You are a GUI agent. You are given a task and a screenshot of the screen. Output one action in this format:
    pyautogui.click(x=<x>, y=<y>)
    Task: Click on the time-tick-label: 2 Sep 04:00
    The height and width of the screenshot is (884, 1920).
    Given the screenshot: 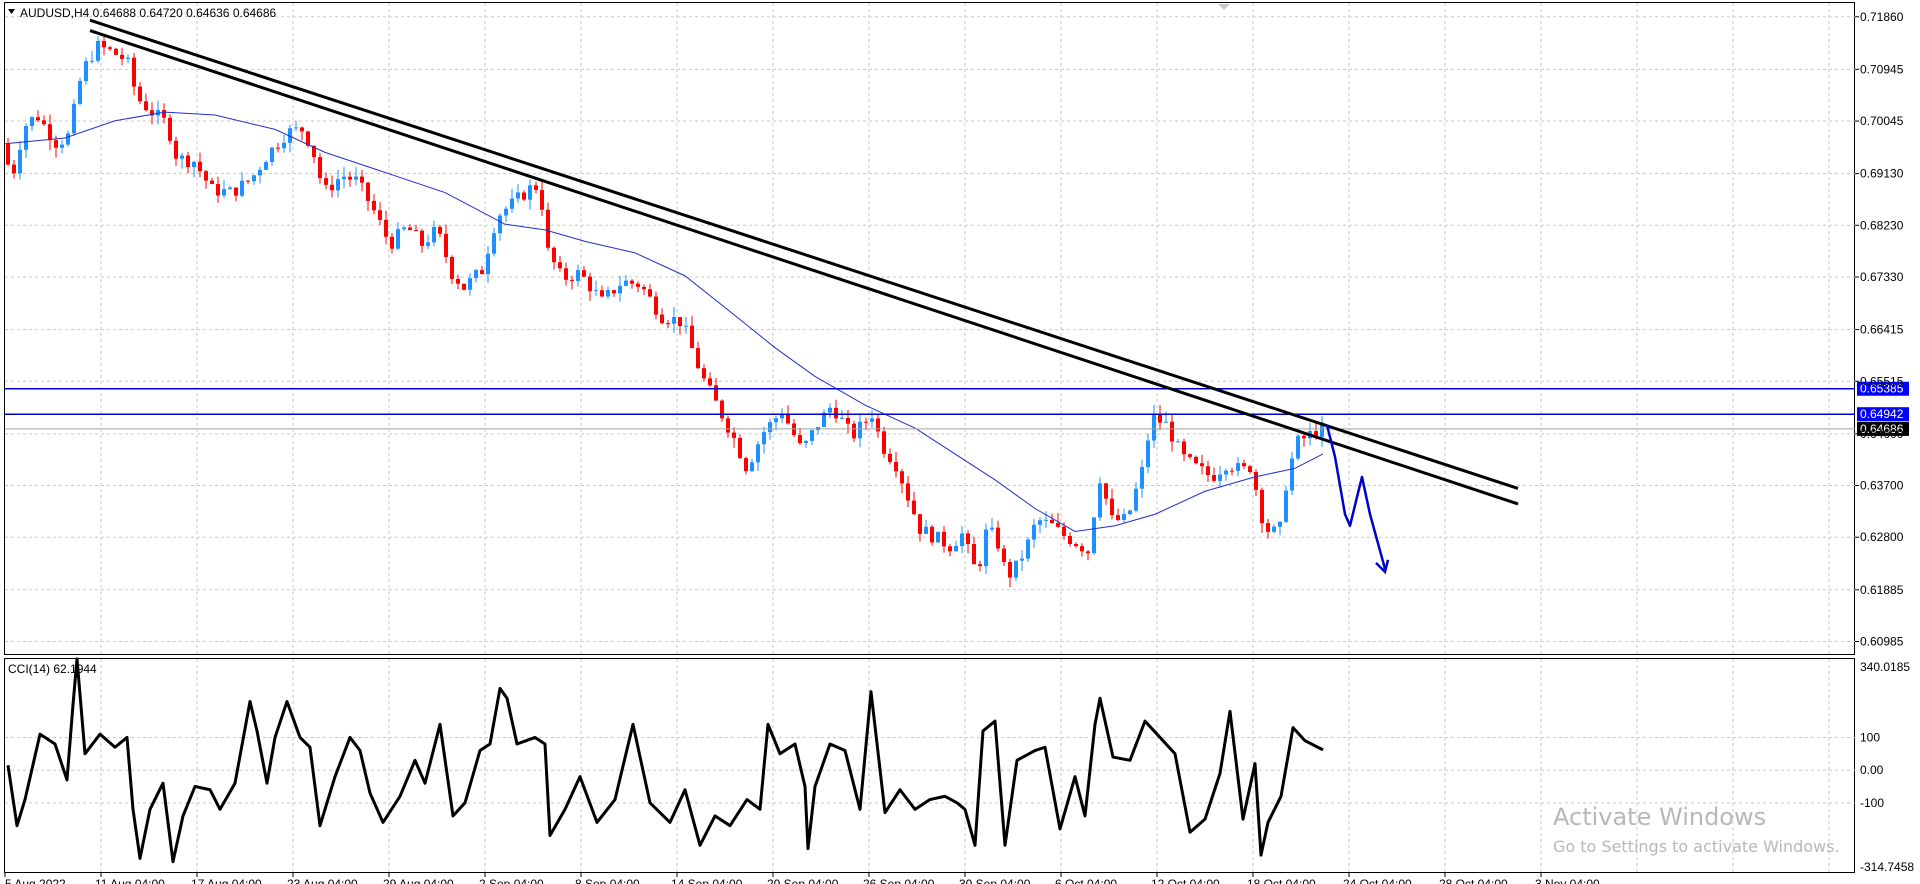 What is the action you would take?
    pyautogui.click(x=511, y=880)
    